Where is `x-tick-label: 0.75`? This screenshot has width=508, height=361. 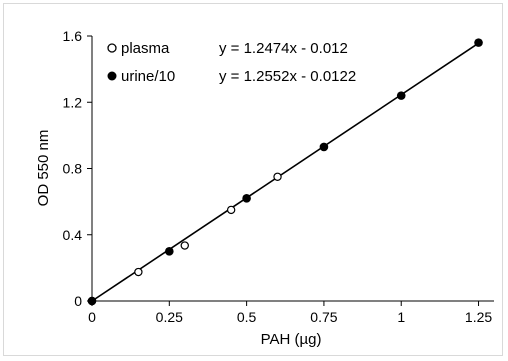
x-tick-label: 0.75 is located at coordinates (323, 317).